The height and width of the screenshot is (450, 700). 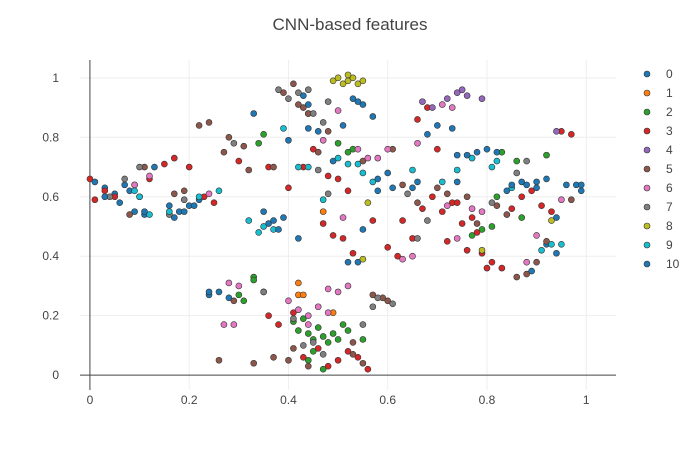 What do you see at coordinates (658, 93) in the screenshot?
I see `legend-item-1: 1` at bounding box center [658, 93].